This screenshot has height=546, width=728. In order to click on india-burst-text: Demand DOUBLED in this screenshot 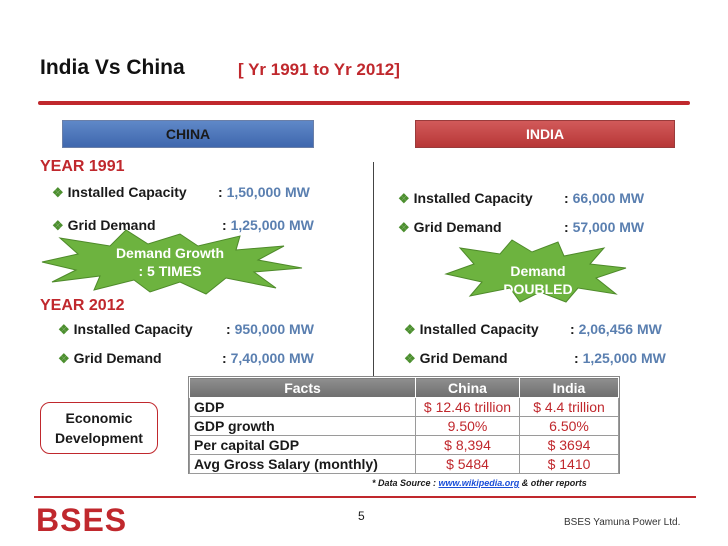, I will do `click(538, 280)`.